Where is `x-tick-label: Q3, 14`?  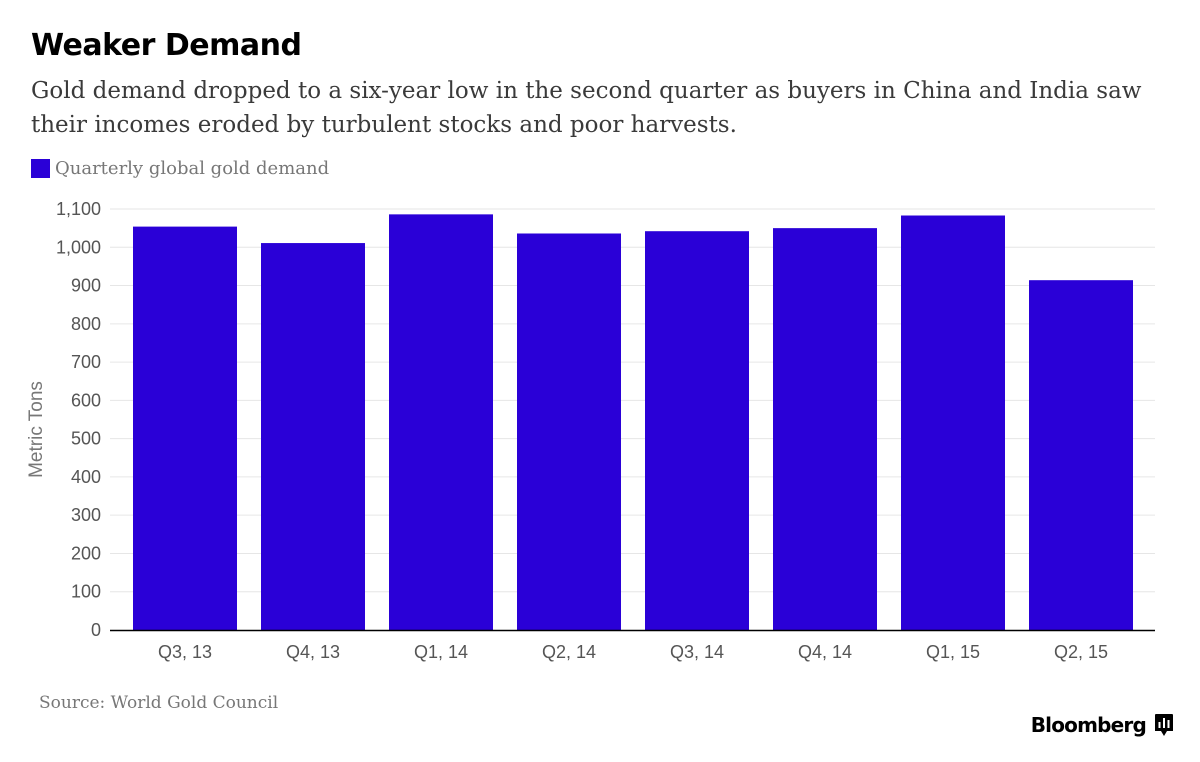
x-tick-label: Q3, 14 is located at coordinates (697, 652).